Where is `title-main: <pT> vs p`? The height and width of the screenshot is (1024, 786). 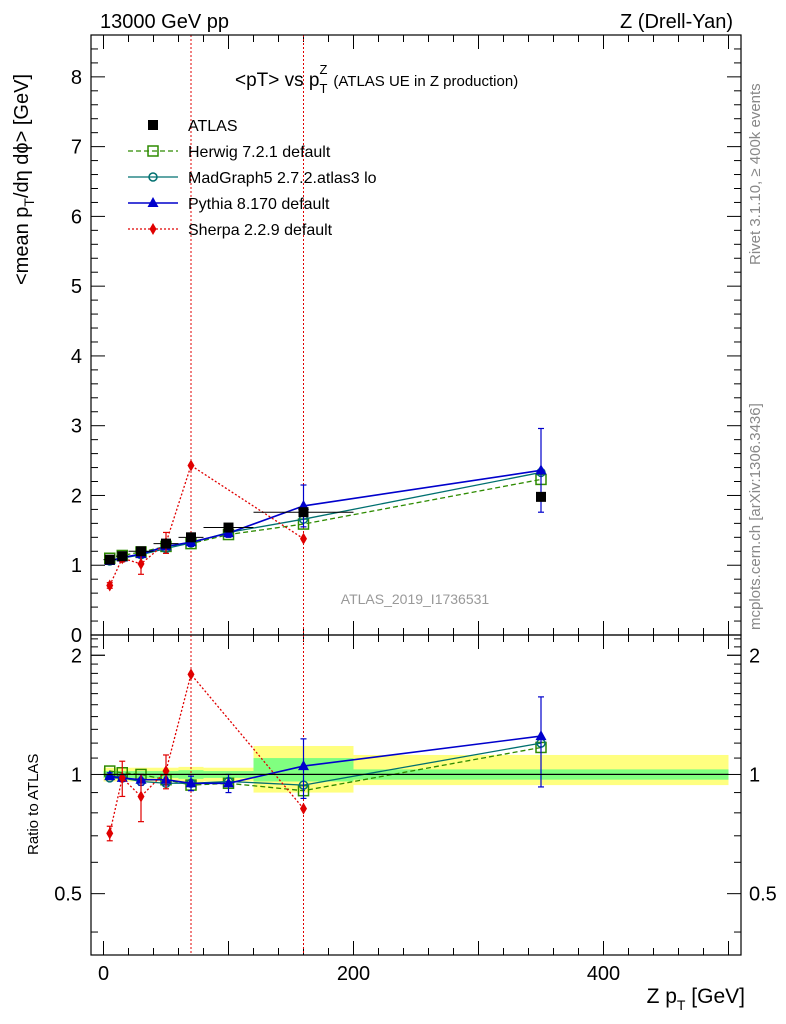 title-main: <pT> vs p is located at coordinates (277, 80).